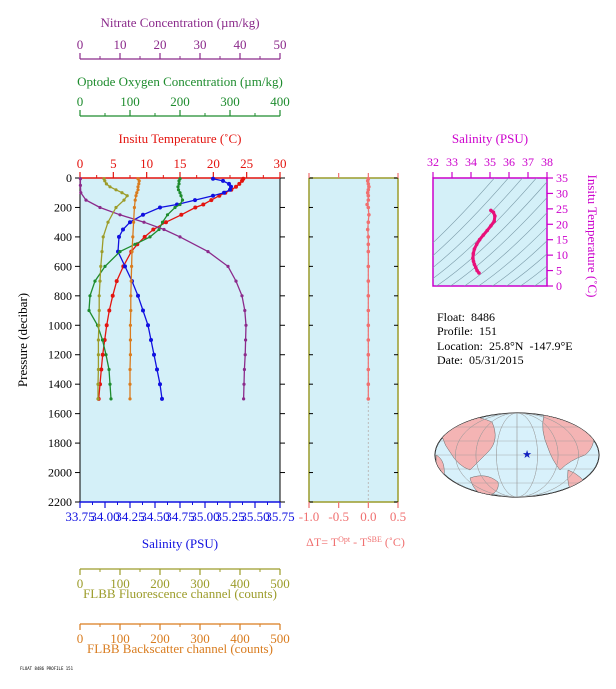  Describe the element at coordinates (200, 638) in the screenshot. I see `backscatter-tick-label: 300` at that location.